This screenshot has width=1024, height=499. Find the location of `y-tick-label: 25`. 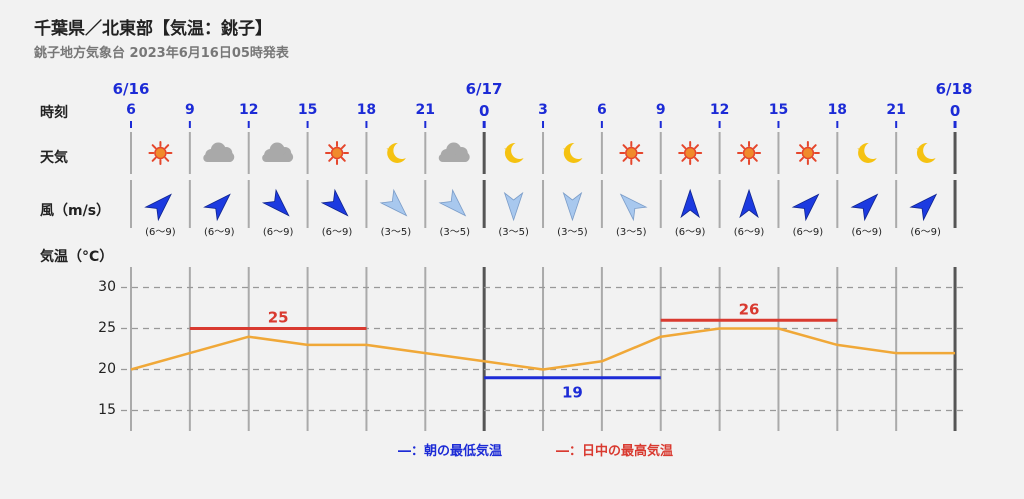

y-tick-label: 25 is located at coordinates (107, 327).